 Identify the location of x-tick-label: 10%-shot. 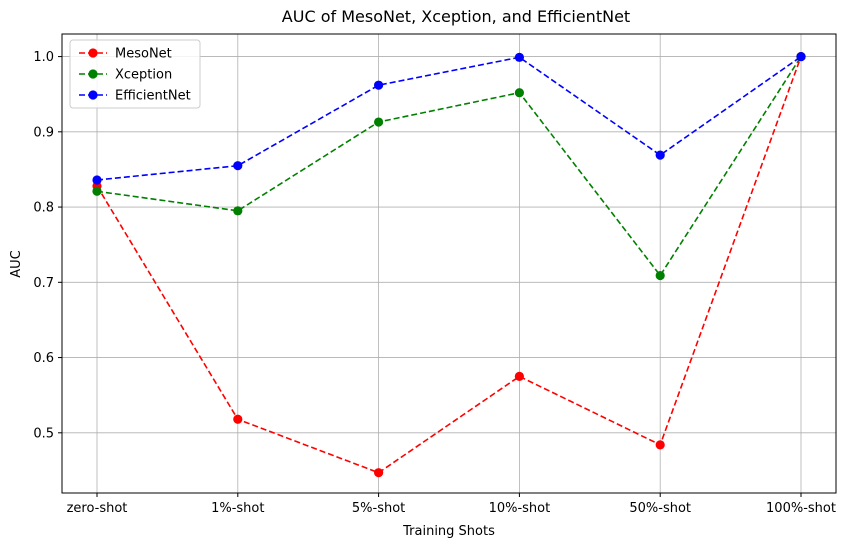
(520, 508).